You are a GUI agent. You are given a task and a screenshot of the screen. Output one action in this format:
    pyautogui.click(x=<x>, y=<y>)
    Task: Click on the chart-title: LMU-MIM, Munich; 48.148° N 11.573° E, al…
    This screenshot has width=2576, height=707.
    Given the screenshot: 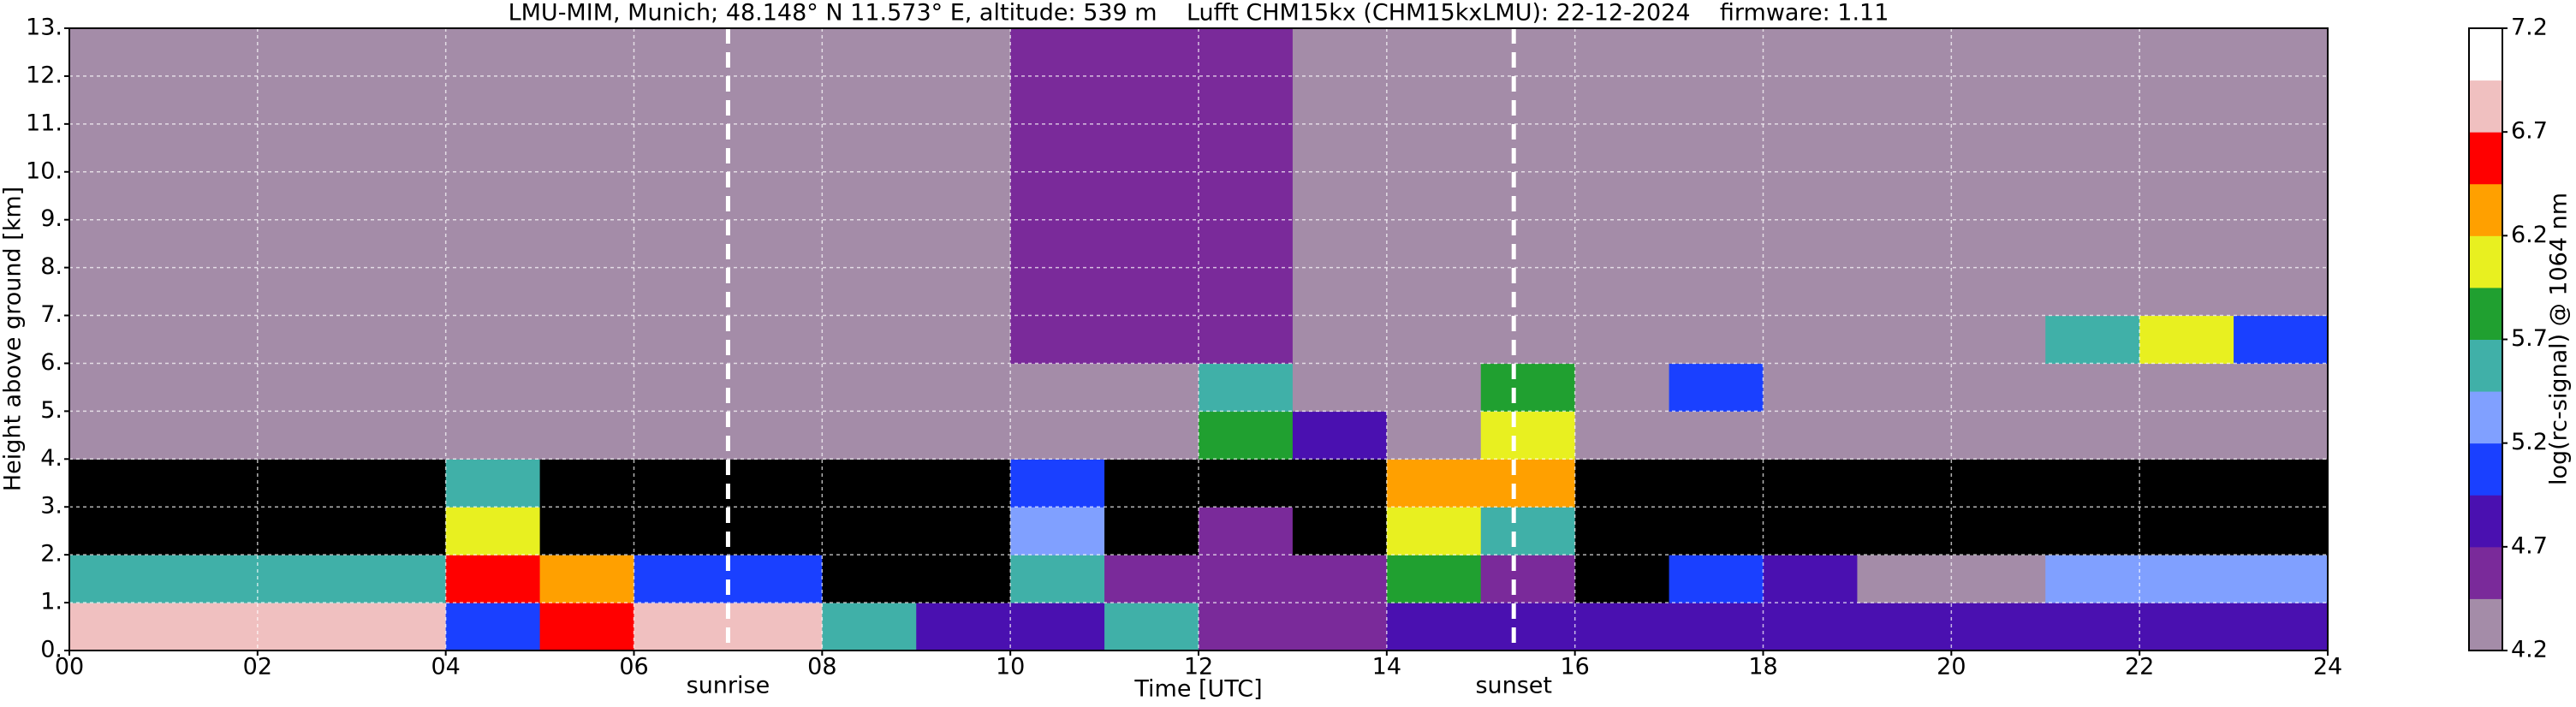 What is the action you would take?
    pyautogui.click(x=1199, y=13)
    